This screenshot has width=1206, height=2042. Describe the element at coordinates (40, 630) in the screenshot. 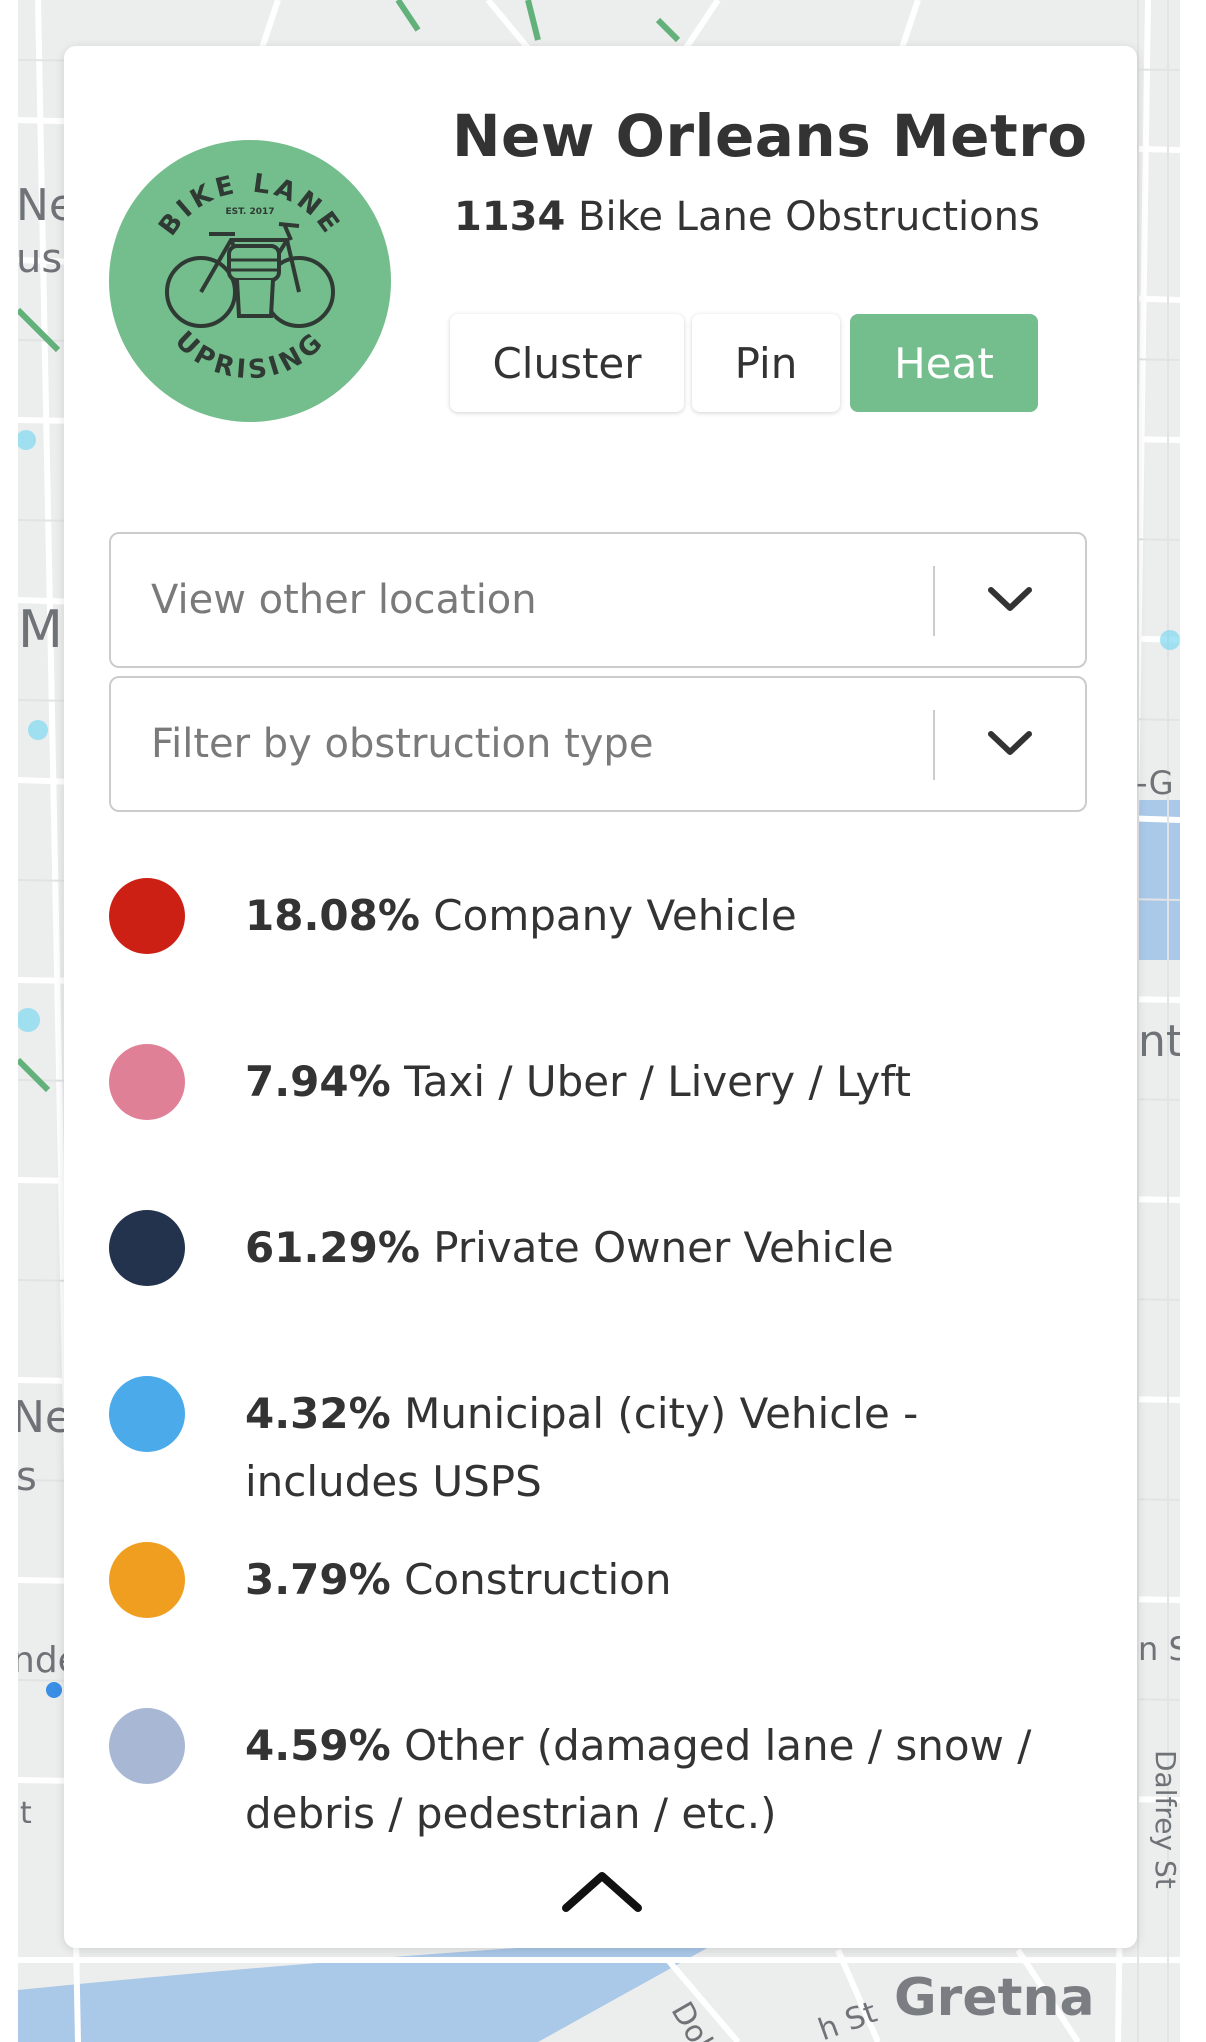

I see `map-label: M` at that location.